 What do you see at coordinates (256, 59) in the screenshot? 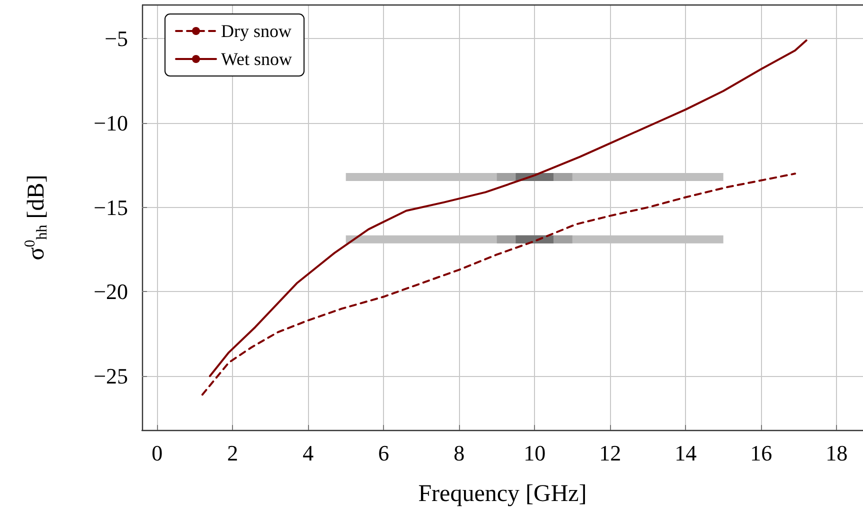
I see `legend-label: Wet snow` at bounding box center [256, 59].